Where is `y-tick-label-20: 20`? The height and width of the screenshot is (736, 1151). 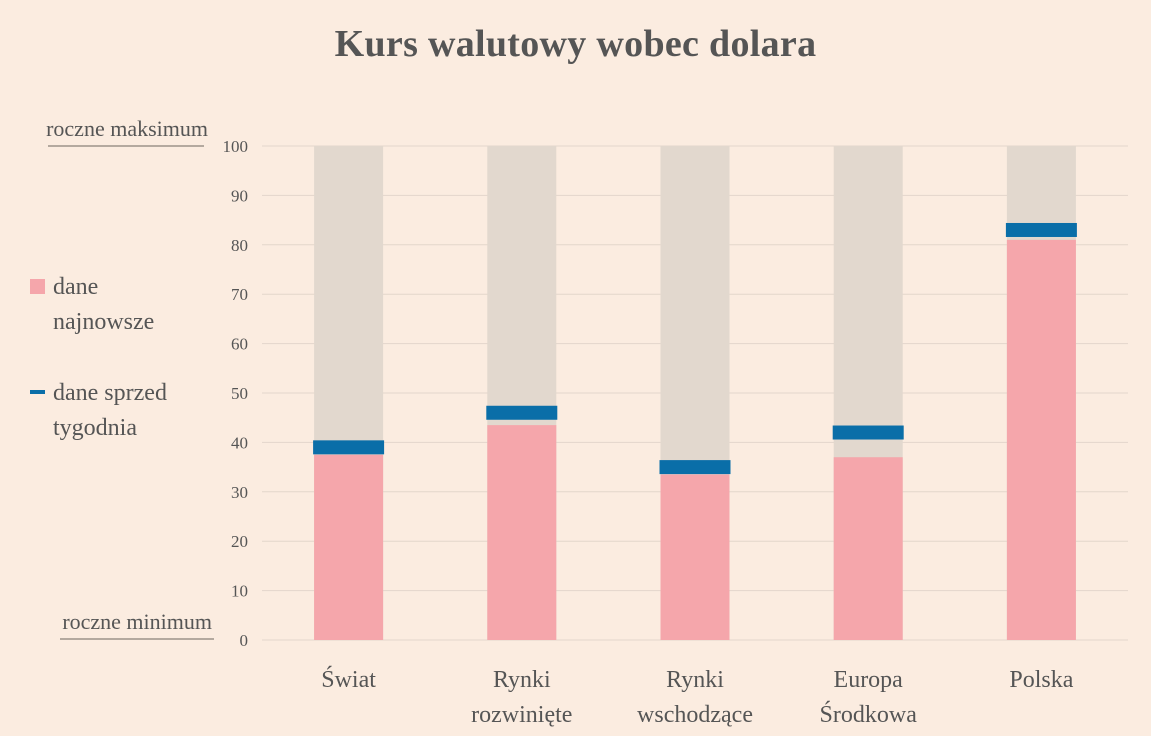 y-tick-label-20: 20 is located at coordinates (239, 541).